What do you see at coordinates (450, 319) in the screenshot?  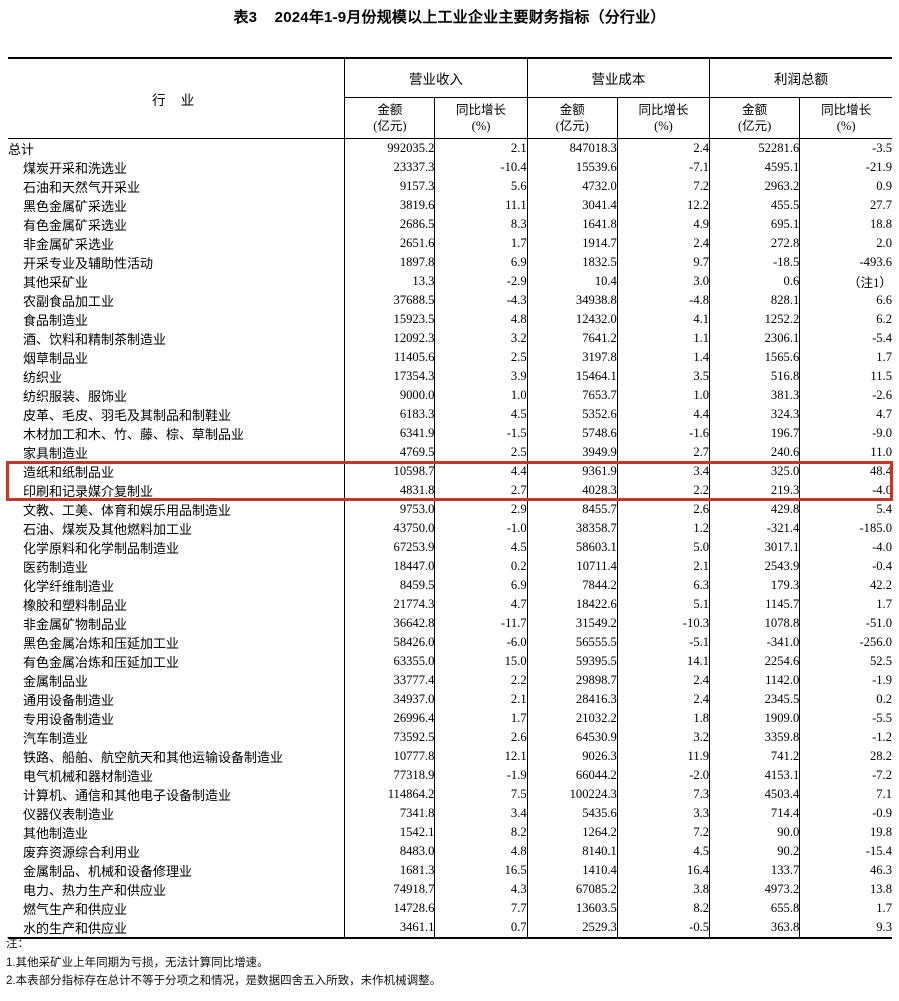 I see `table-row: 食品制造业 15923.5 4.8 12432.0 4.1 1252.2 6.2` at bounding box center [450, 319].